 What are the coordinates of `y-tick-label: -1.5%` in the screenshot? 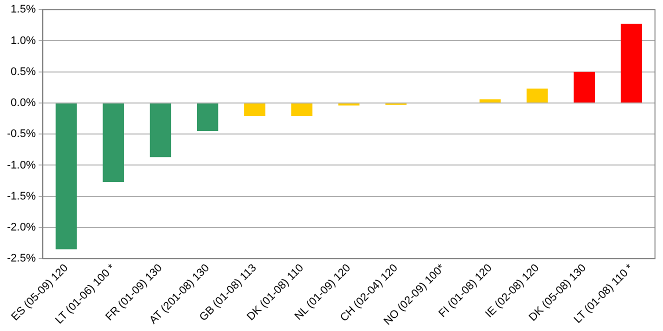 It's located at (21, 196).